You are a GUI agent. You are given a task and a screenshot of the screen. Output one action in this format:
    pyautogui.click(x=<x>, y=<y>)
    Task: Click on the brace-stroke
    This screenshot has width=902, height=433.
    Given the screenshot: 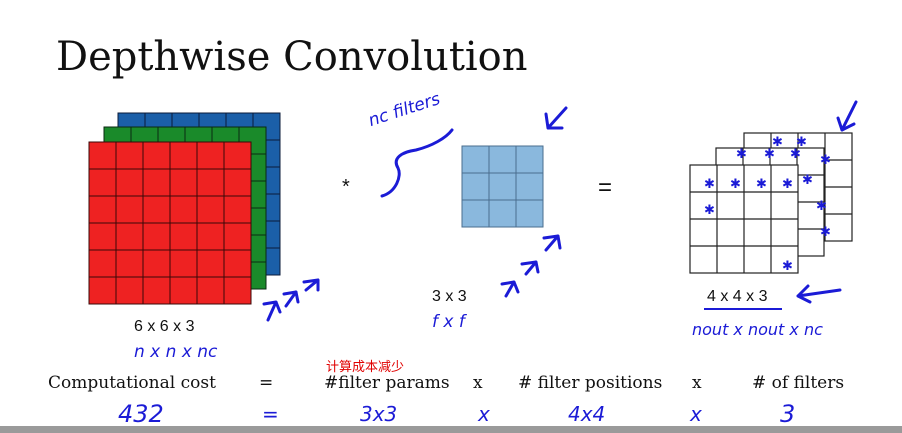 What is the action you would take?
    pyautogui.click(x=417, y=163)
    